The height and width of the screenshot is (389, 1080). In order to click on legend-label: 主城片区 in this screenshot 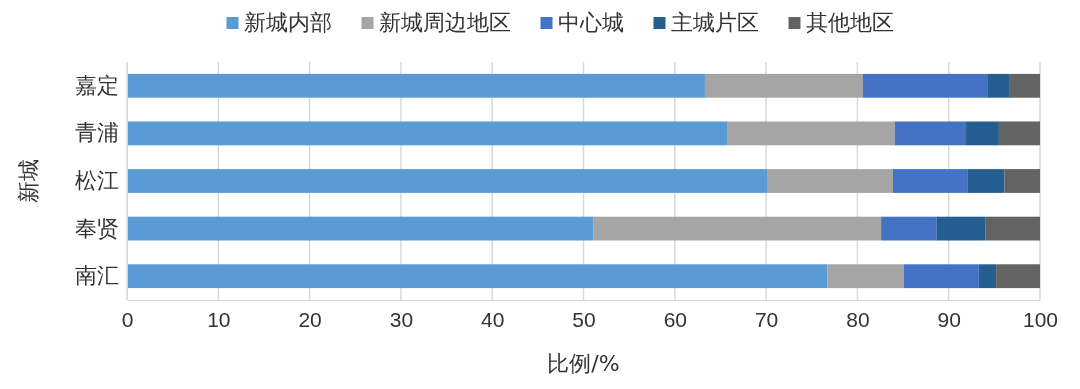, I will do `click(714, 22)`.